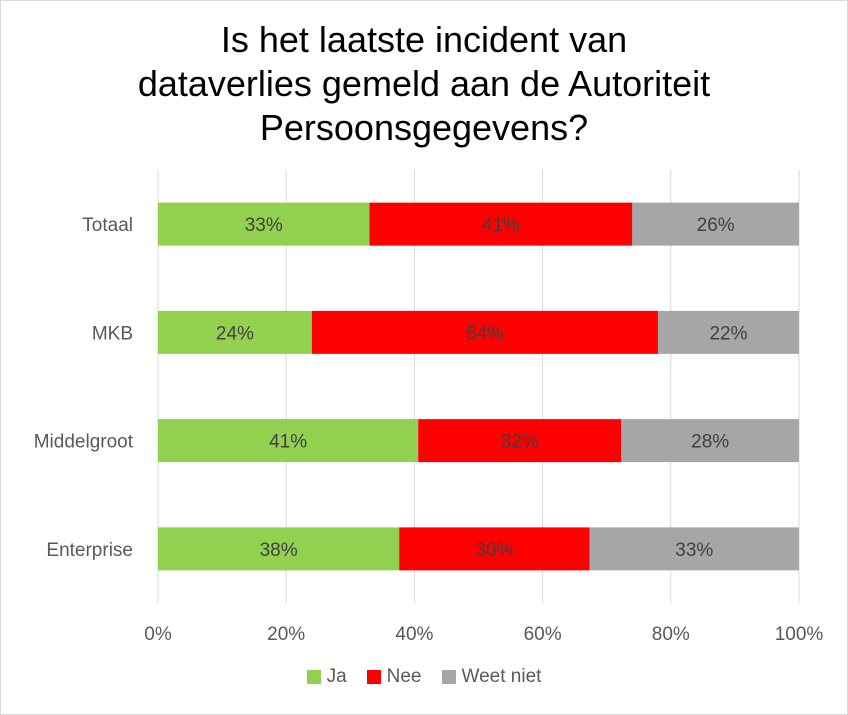 This screenshot has width=848, height=715. I want to click on category-label: Enterprise, so click(89, 550).